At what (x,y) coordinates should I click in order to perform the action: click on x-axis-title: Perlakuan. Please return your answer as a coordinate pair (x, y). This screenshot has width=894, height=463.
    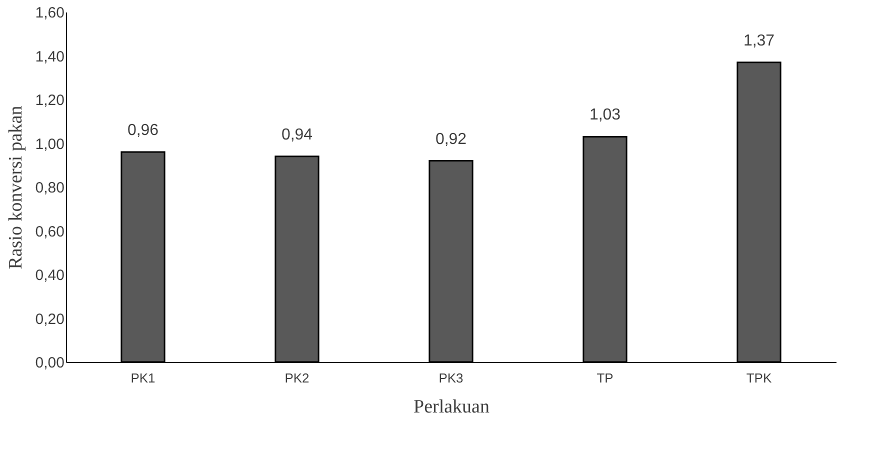
    Looking at the image, I should click on (452, 407).